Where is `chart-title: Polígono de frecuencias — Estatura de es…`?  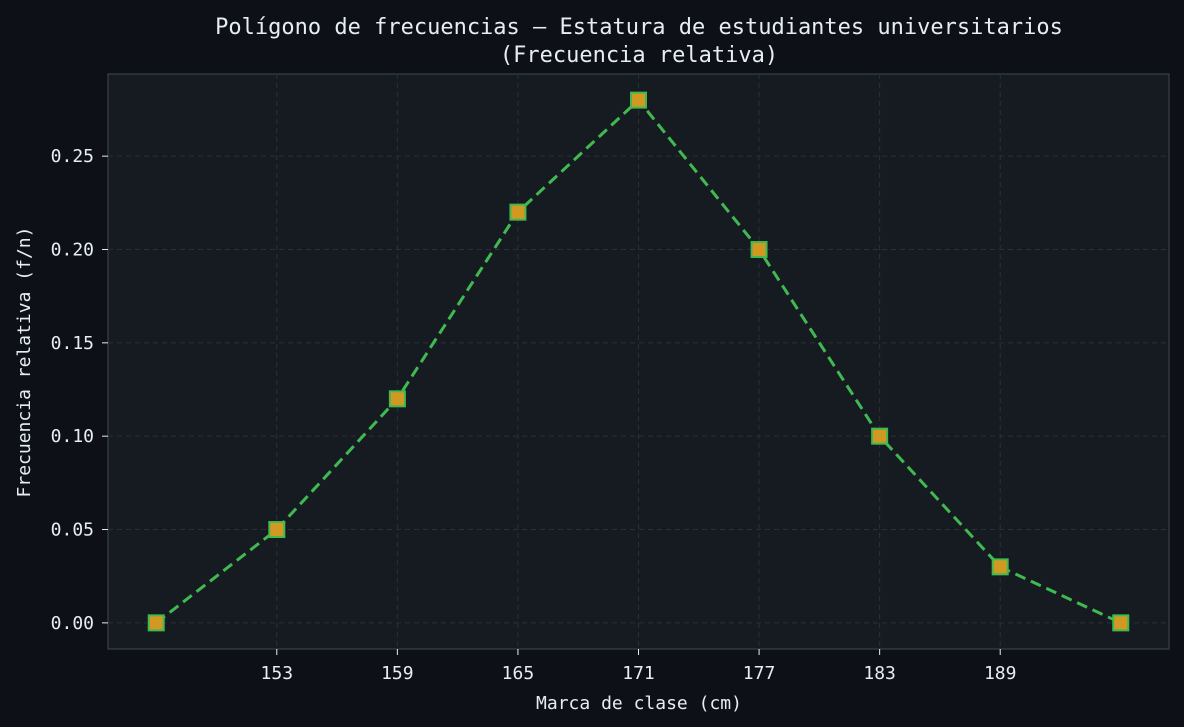
chart-title: Polígono de frecuencias — Estatura de es… is located at coordinates (639, 27).